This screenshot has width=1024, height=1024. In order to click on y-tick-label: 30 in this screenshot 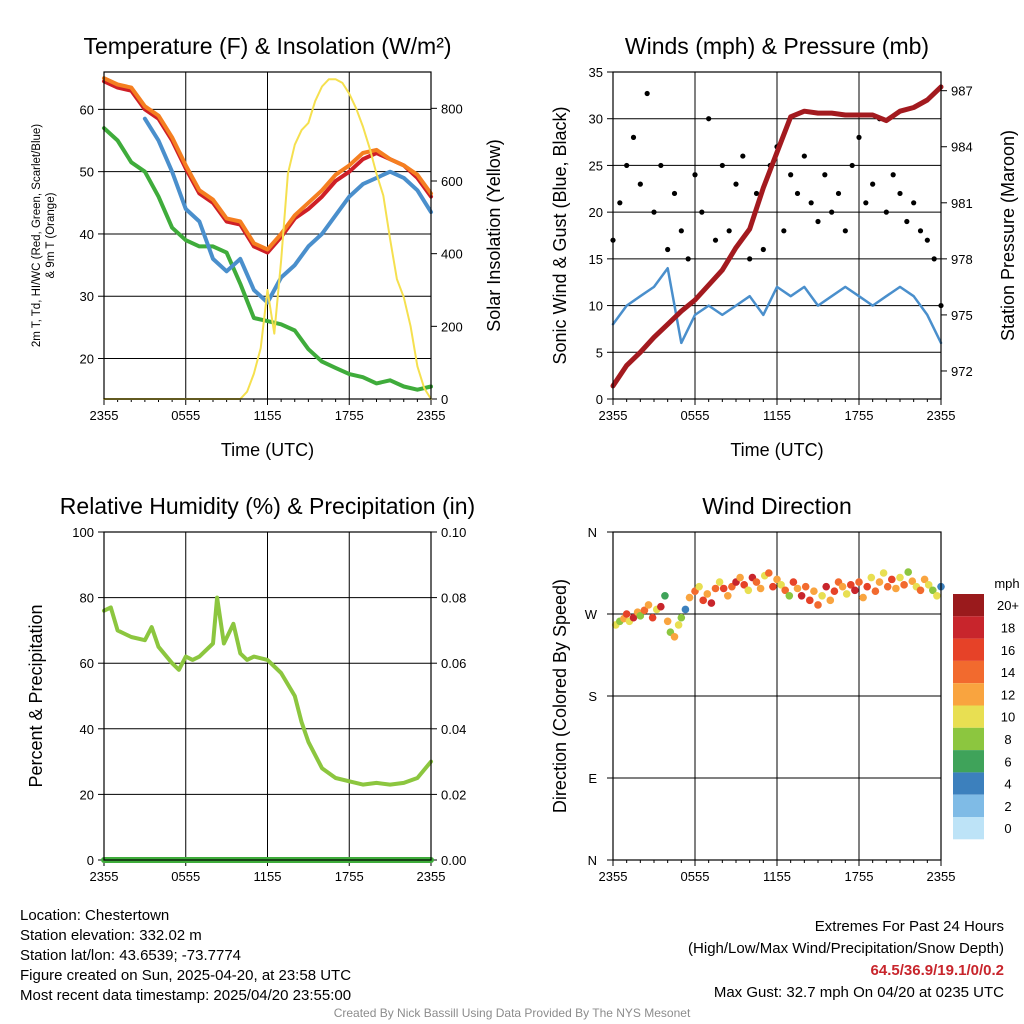, I will do `click(87, 296)`.